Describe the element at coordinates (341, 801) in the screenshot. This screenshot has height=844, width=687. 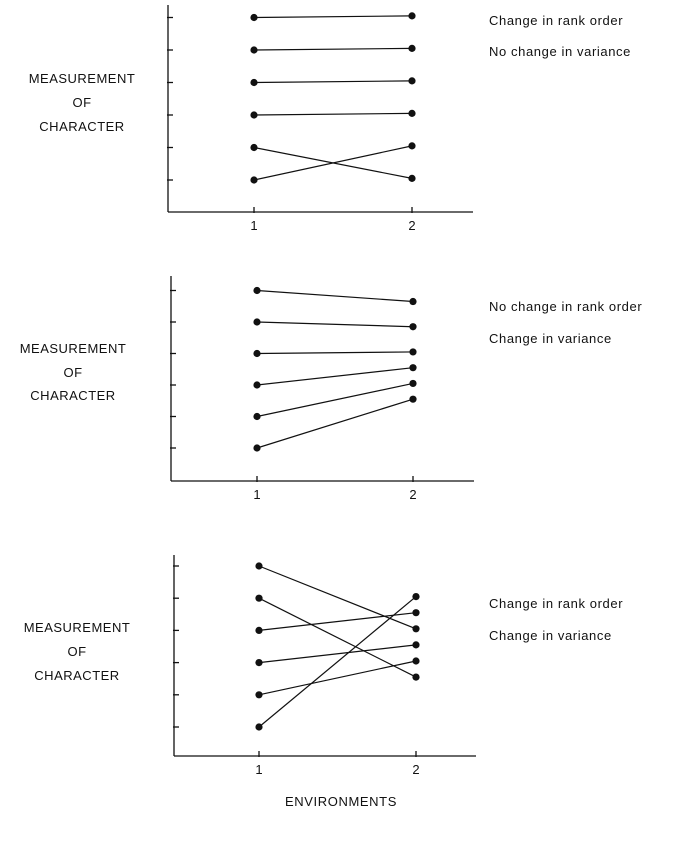
I see `x-axis-title: ENVIRONMENTS` at that location.